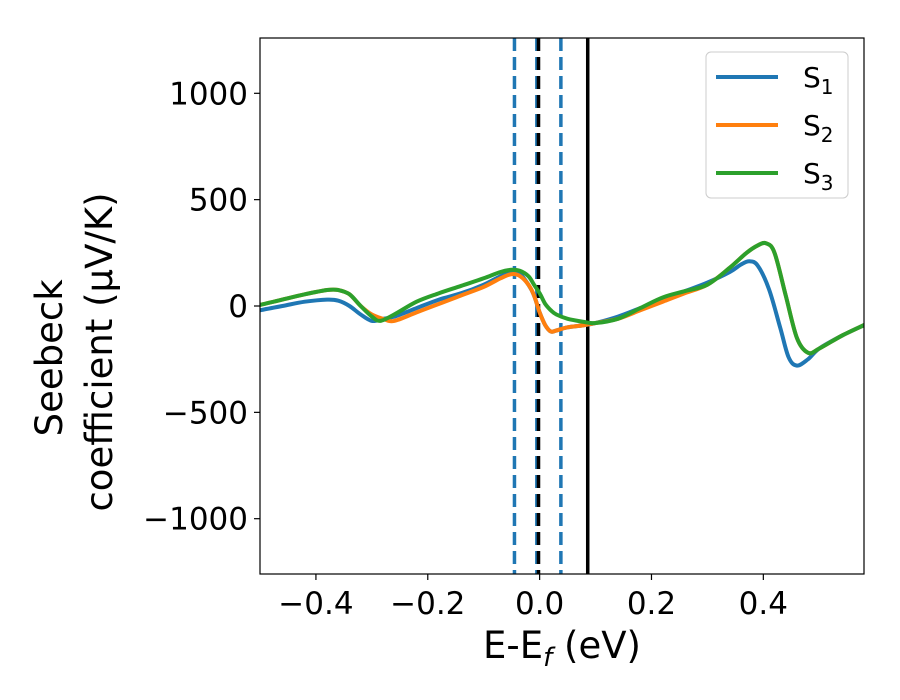  What do you see at coordinates (74, 351) in the screenshot?
I see `y-axis-label: Seebeck coefficient (μV/K)` at bounding box center [74, 351].